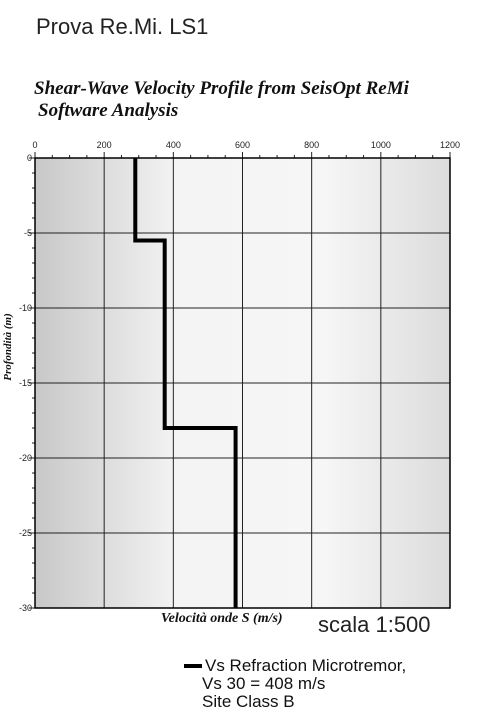 The image size is (479, 711). I want to click on y-tick-label: -25, so click(25, 533).